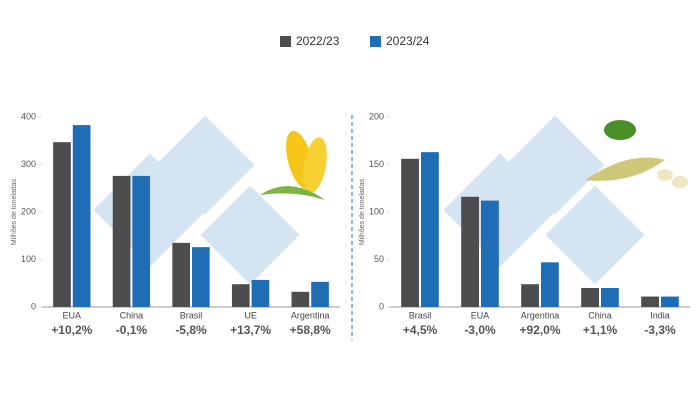 The width and height of the screenshot is (700, 400). What do you see at coordinates (539, 330) in the screenshot?
I see `change-label: +92,0%` at bounding box center [539, 330].